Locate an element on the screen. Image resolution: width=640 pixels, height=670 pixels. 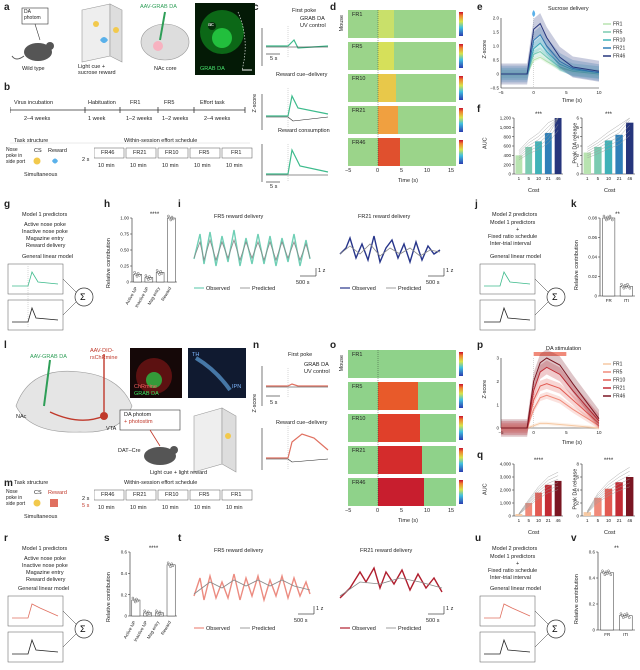
d-tick-3: 5 is located at coordinates (402, 171).